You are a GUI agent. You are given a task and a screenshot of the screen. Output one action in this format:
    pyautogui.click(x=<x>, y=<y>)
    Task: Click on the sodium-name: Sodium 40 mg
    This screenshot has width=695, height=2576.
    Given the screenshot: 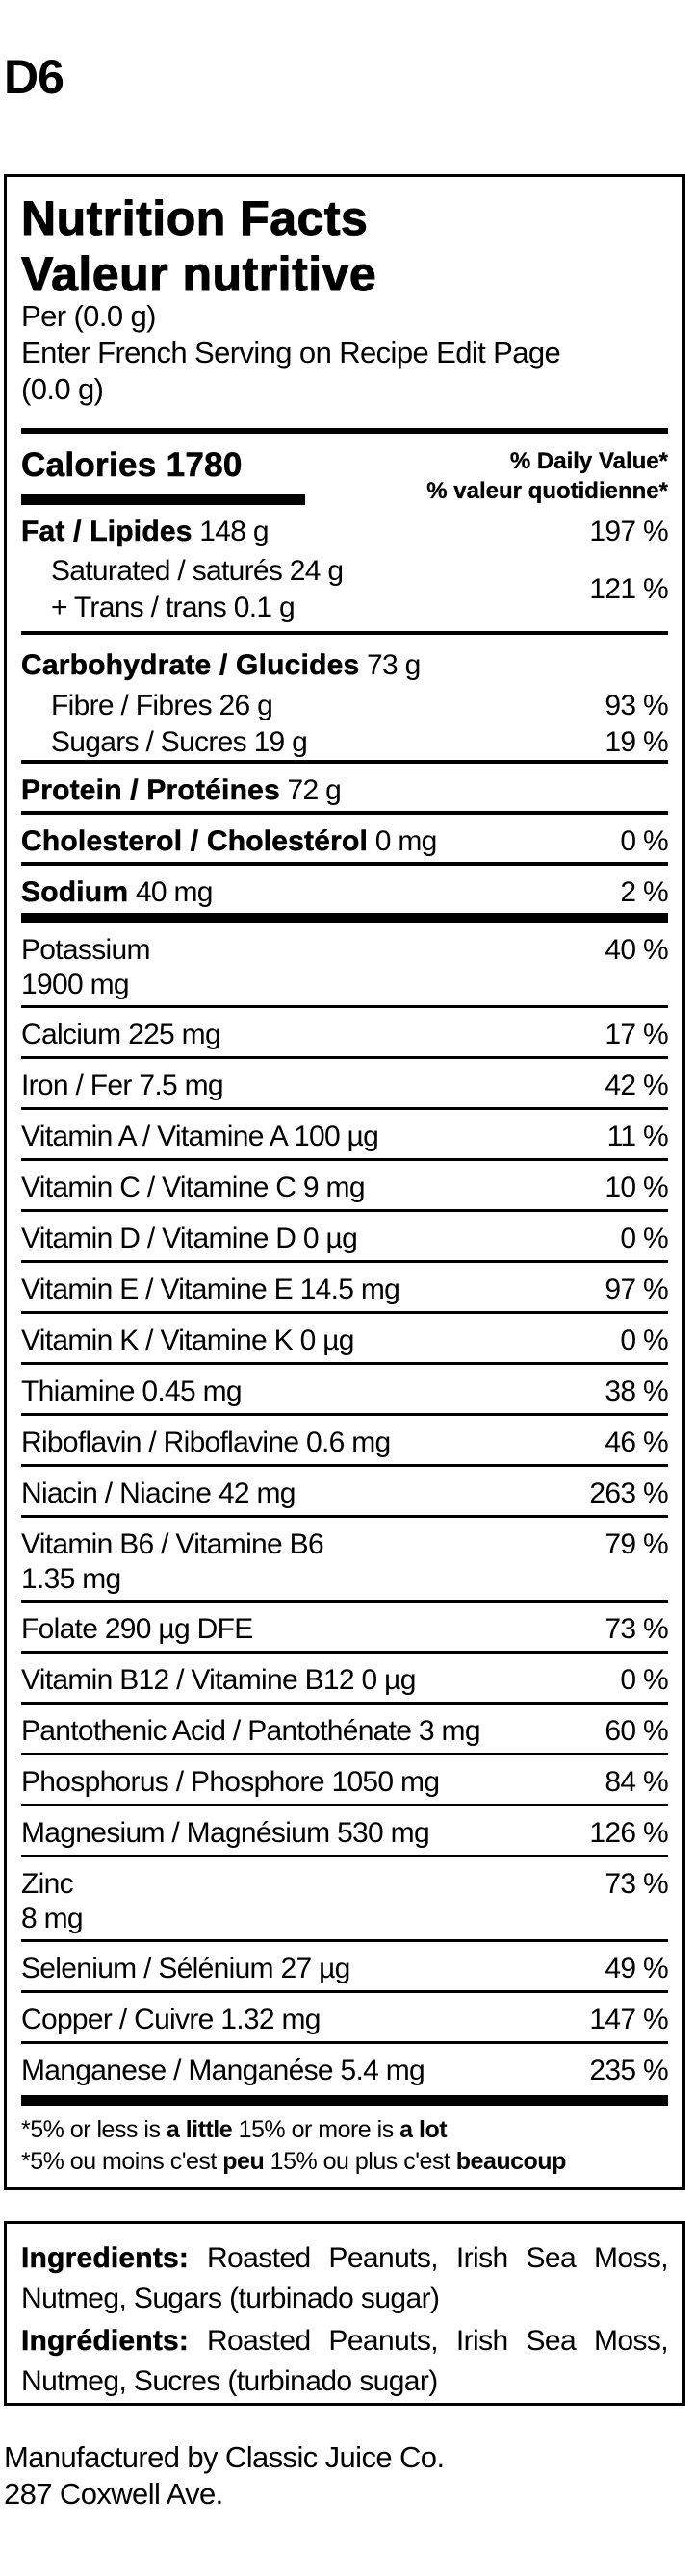 What is the action you would take?
    pyautogui.click(x=117, y=892)
    